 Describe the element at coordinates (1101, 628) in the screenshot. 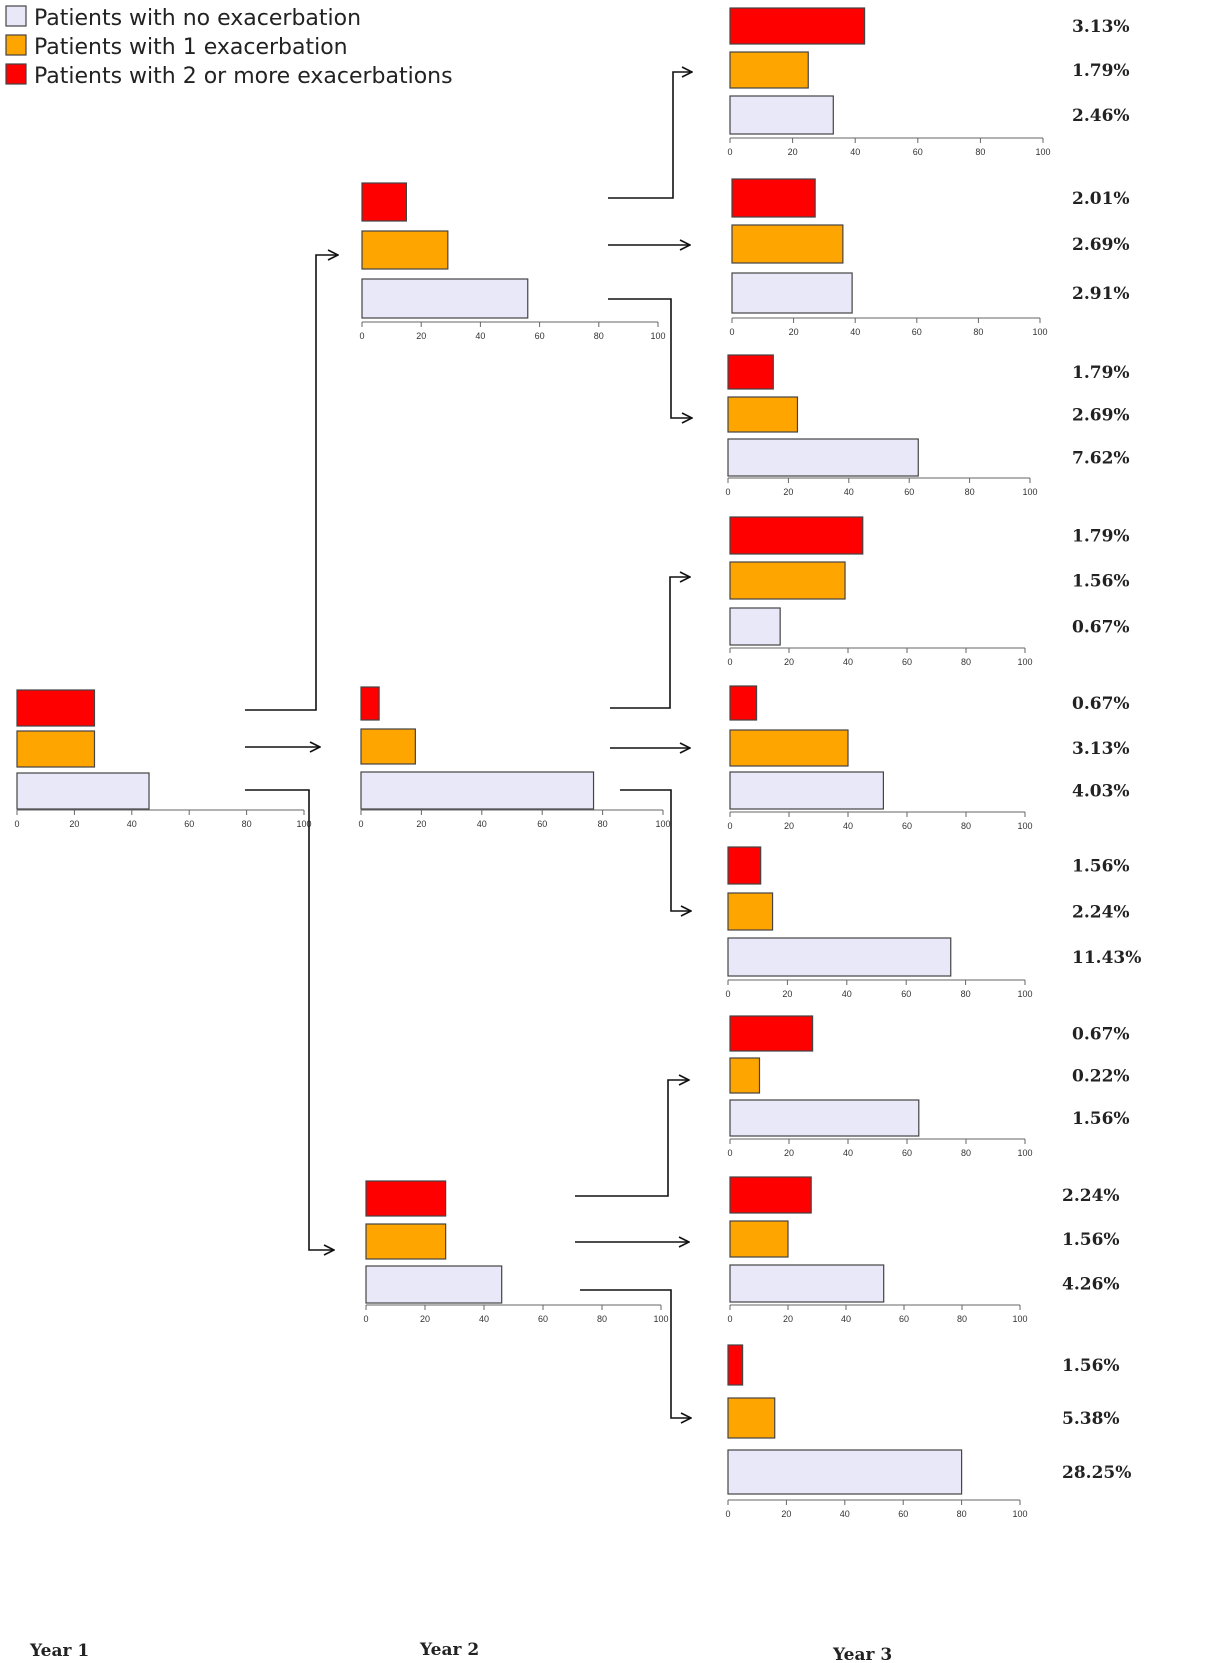

I see `percent-label-none: 0.67%` at that location.